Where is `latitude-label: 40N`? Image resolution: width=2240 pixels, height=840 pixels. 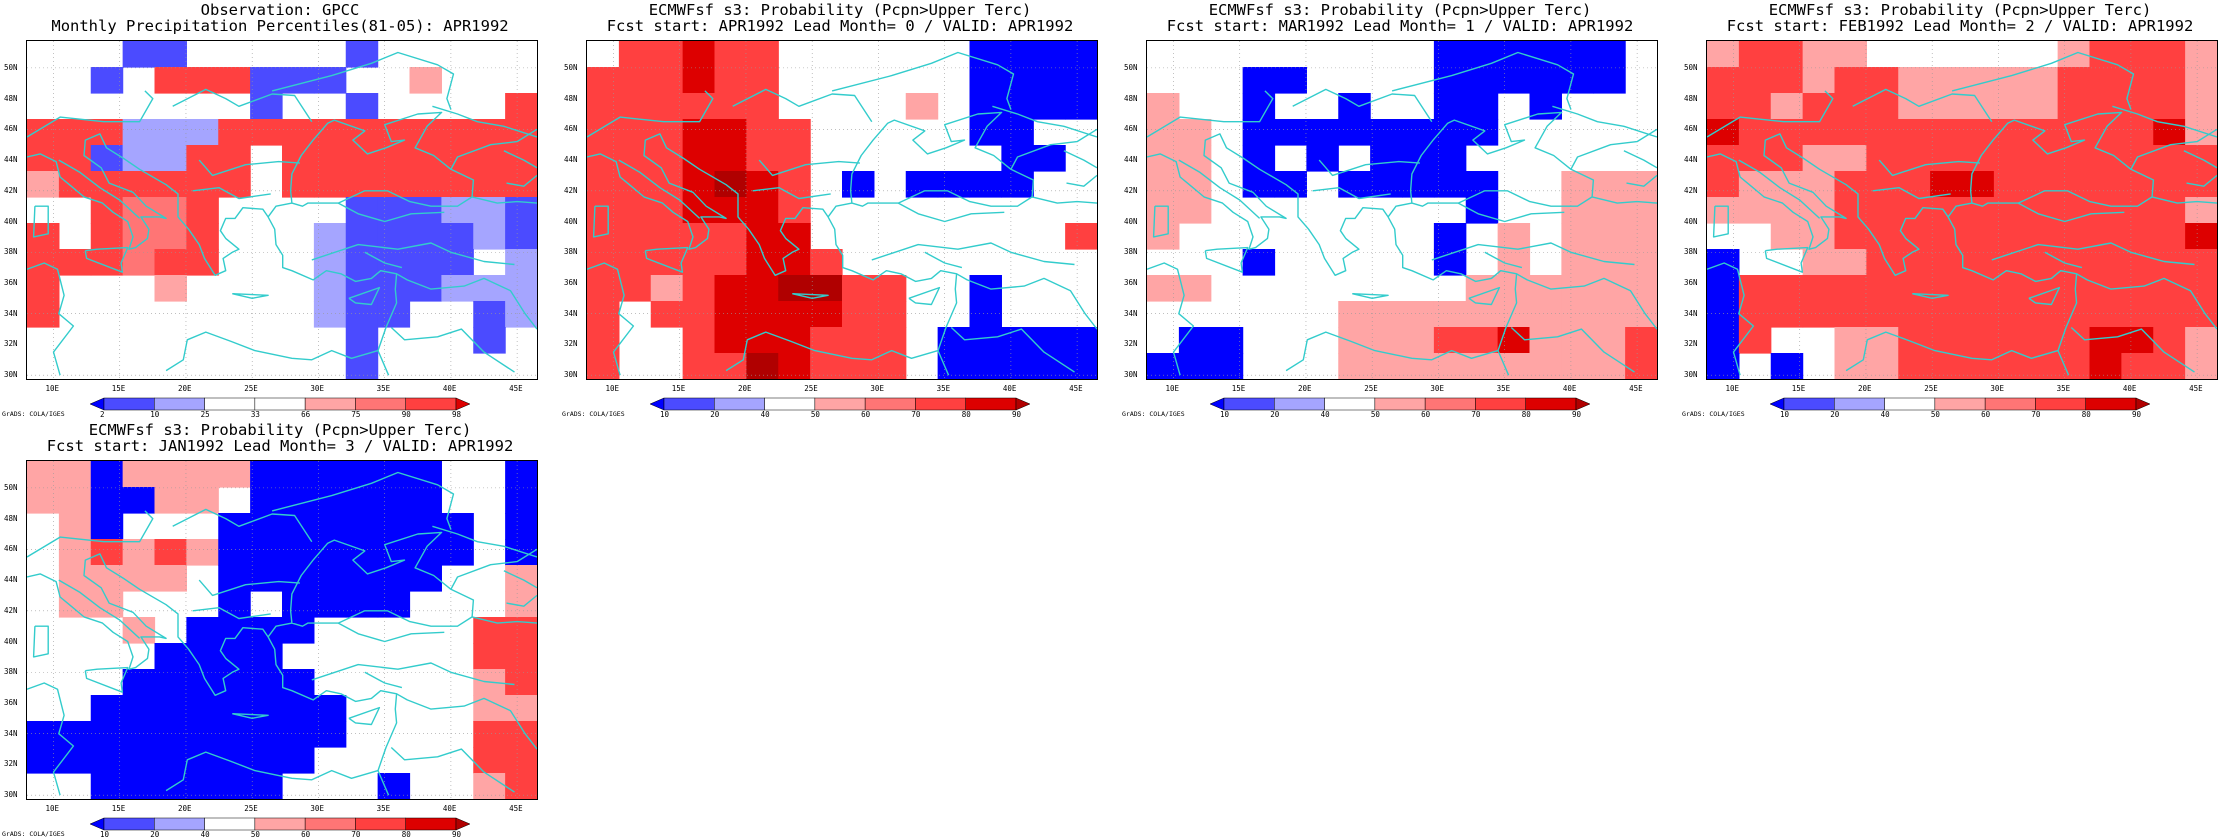 latitude-label: 40N is located at coordinates (1691, 221).